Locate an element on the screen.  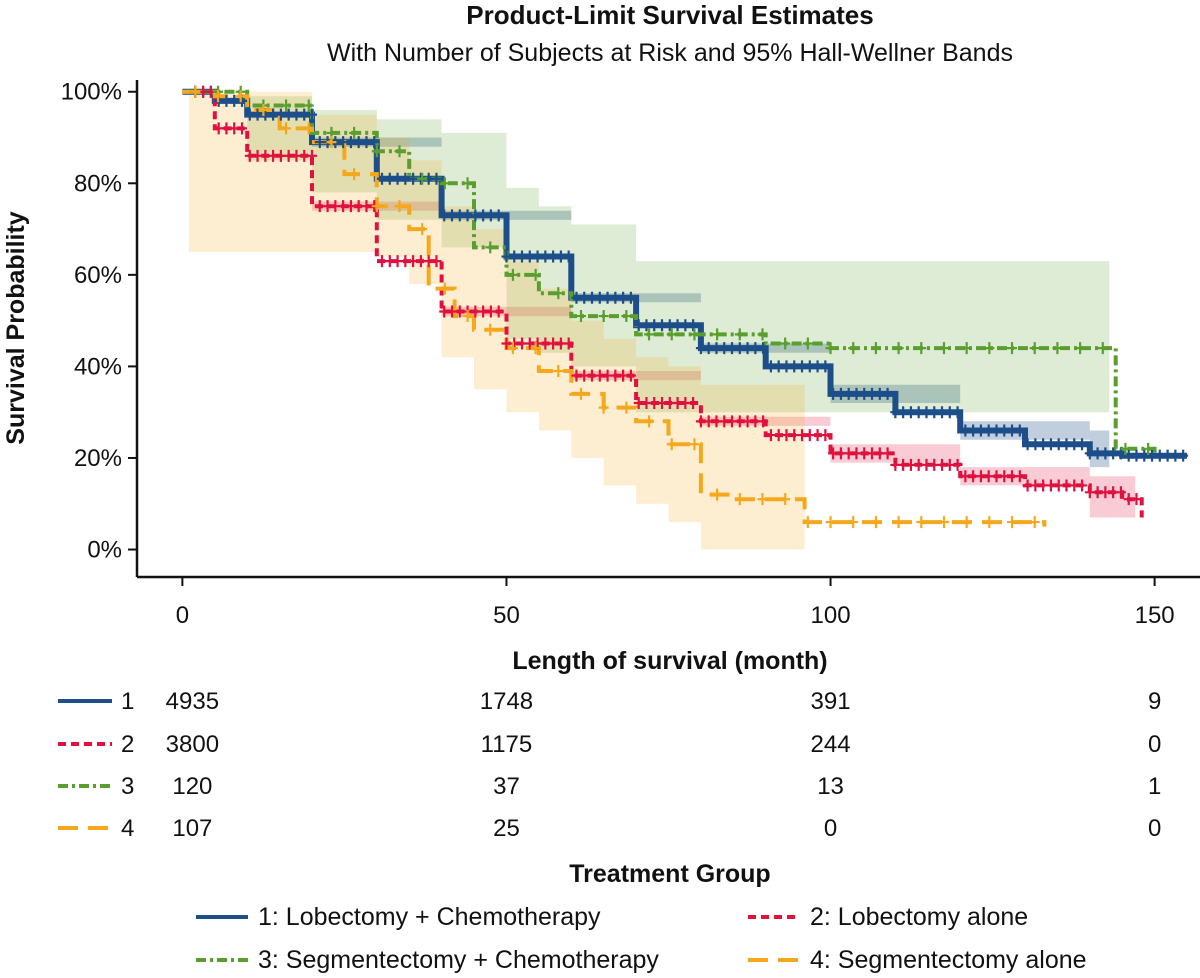
risk-count: 1175 is located at coordinates (507, 744).